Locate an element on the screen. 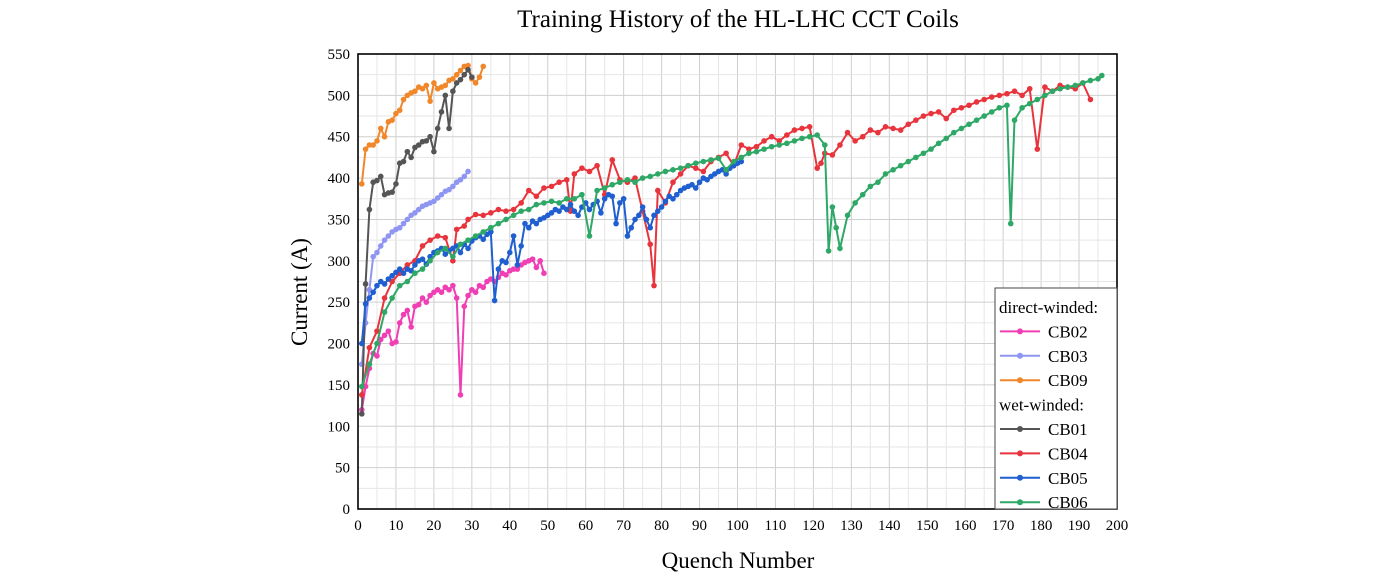  x-tick-label: 60 is located at coordinates (585, 526).